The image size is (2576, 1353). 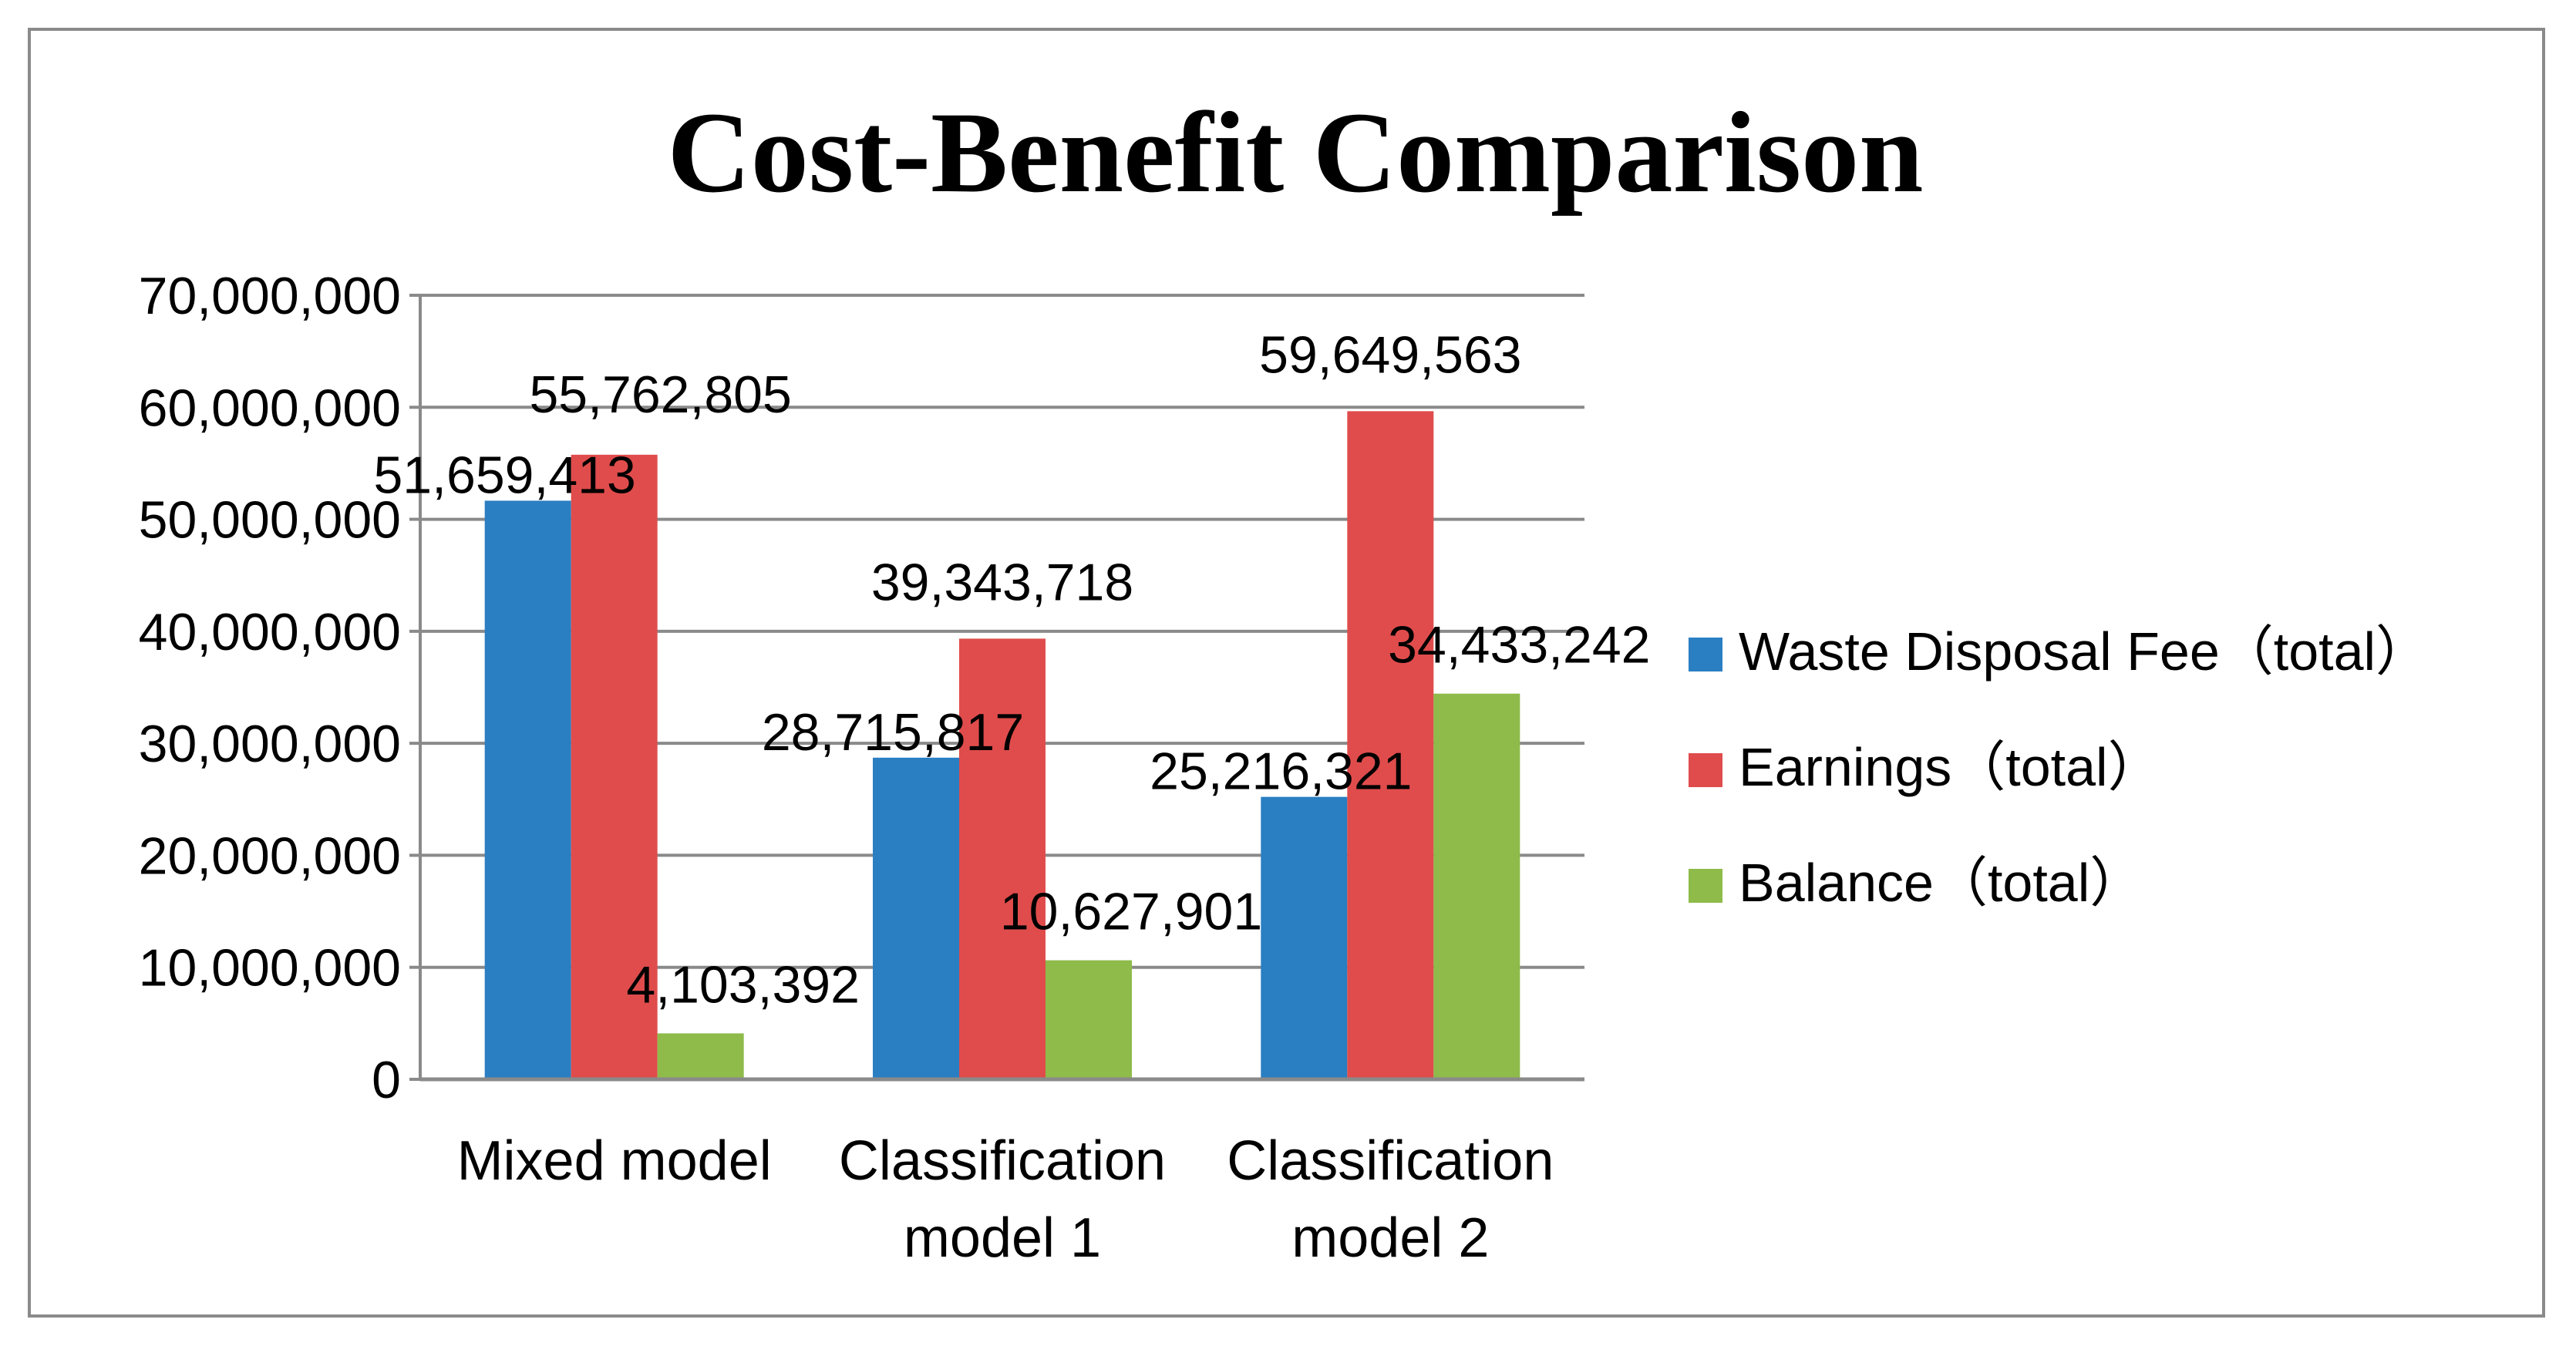 I want to click on data-label: 51,659,413, so click(x=504, y=475).